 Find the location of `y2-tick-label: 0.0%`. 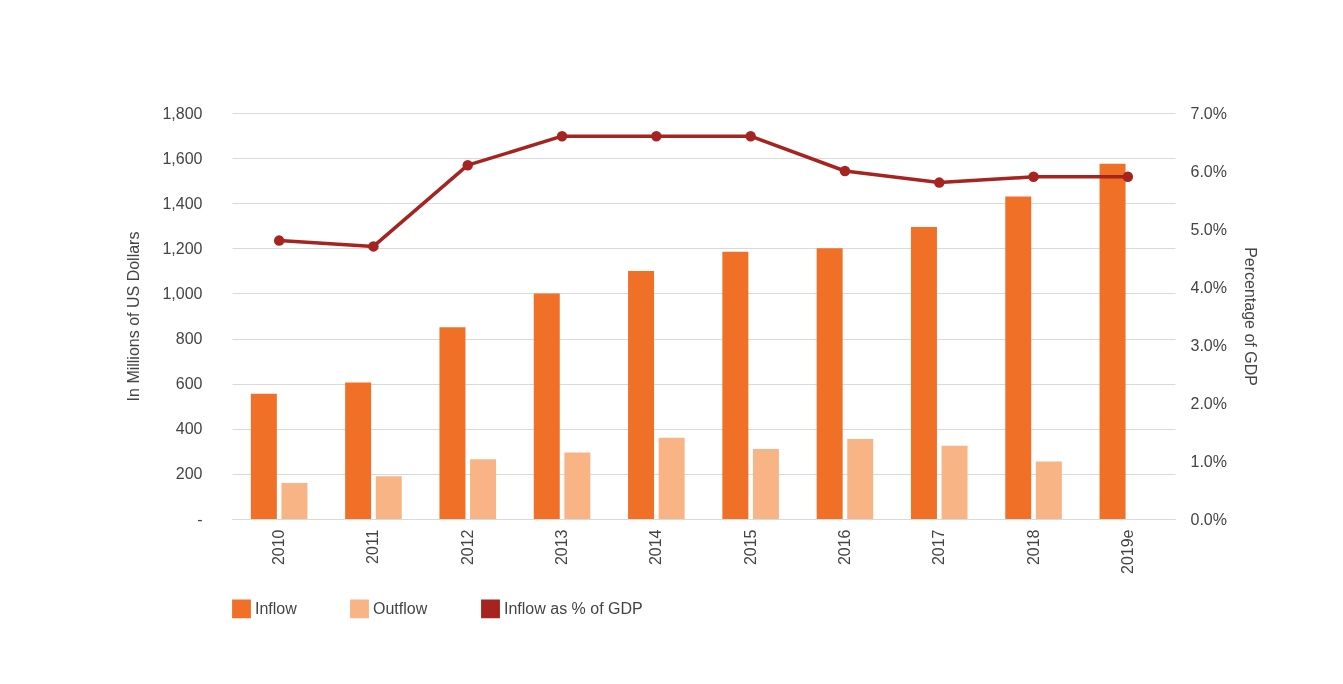

y2-tick-label: 0.0% is located at coordinates (1208, 519).